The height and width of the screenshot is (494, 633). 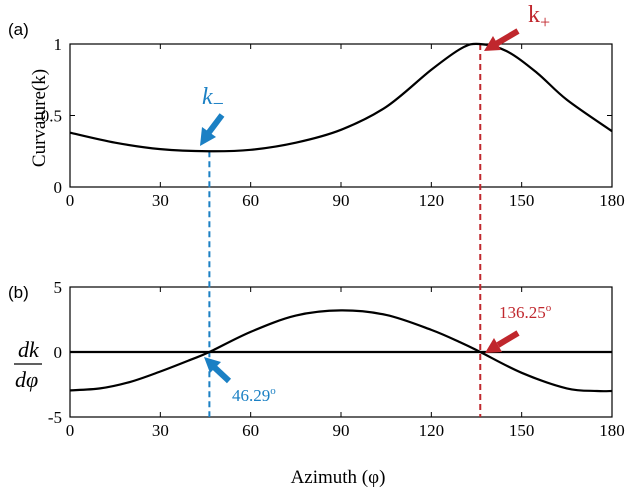 I want to click on y-tick-label-b: 5, so click(x=58, y=287).